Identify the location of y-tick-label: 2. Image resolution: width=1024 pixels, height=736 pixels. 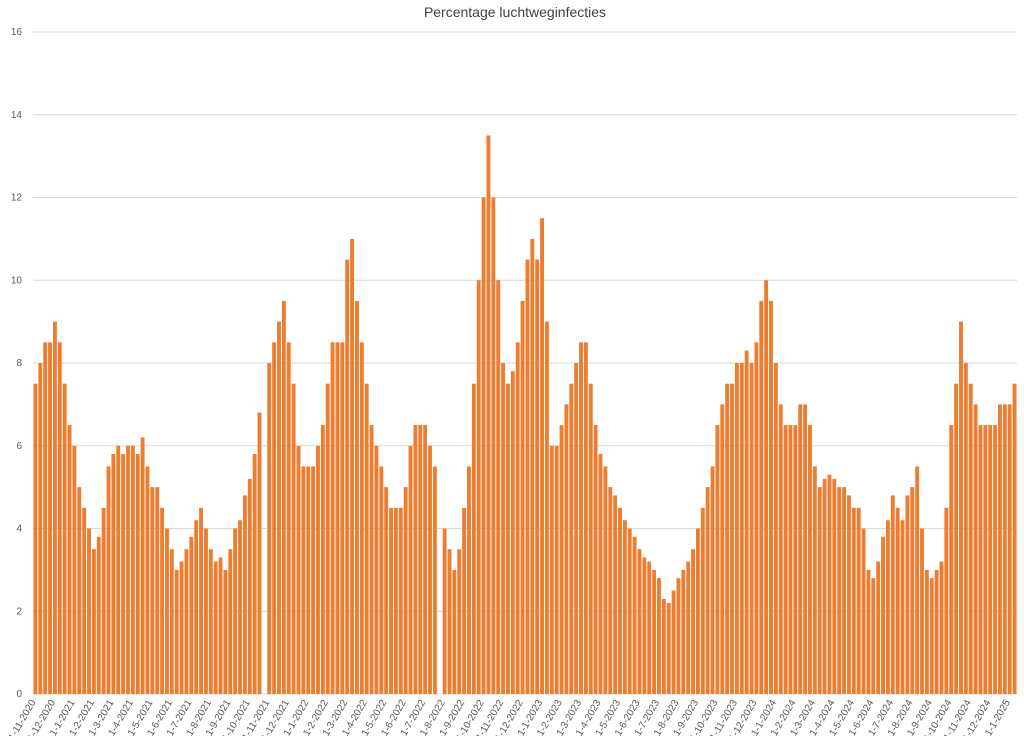
(19, 611).